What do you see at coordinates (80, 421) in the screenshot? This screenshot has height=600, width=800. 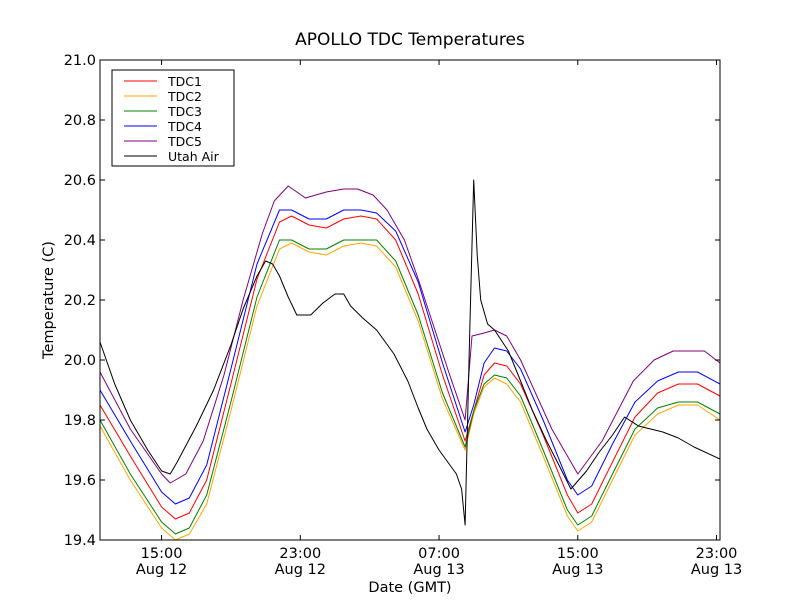 I see `y-tick-label: 19.8` at bounding box center [80, 421].